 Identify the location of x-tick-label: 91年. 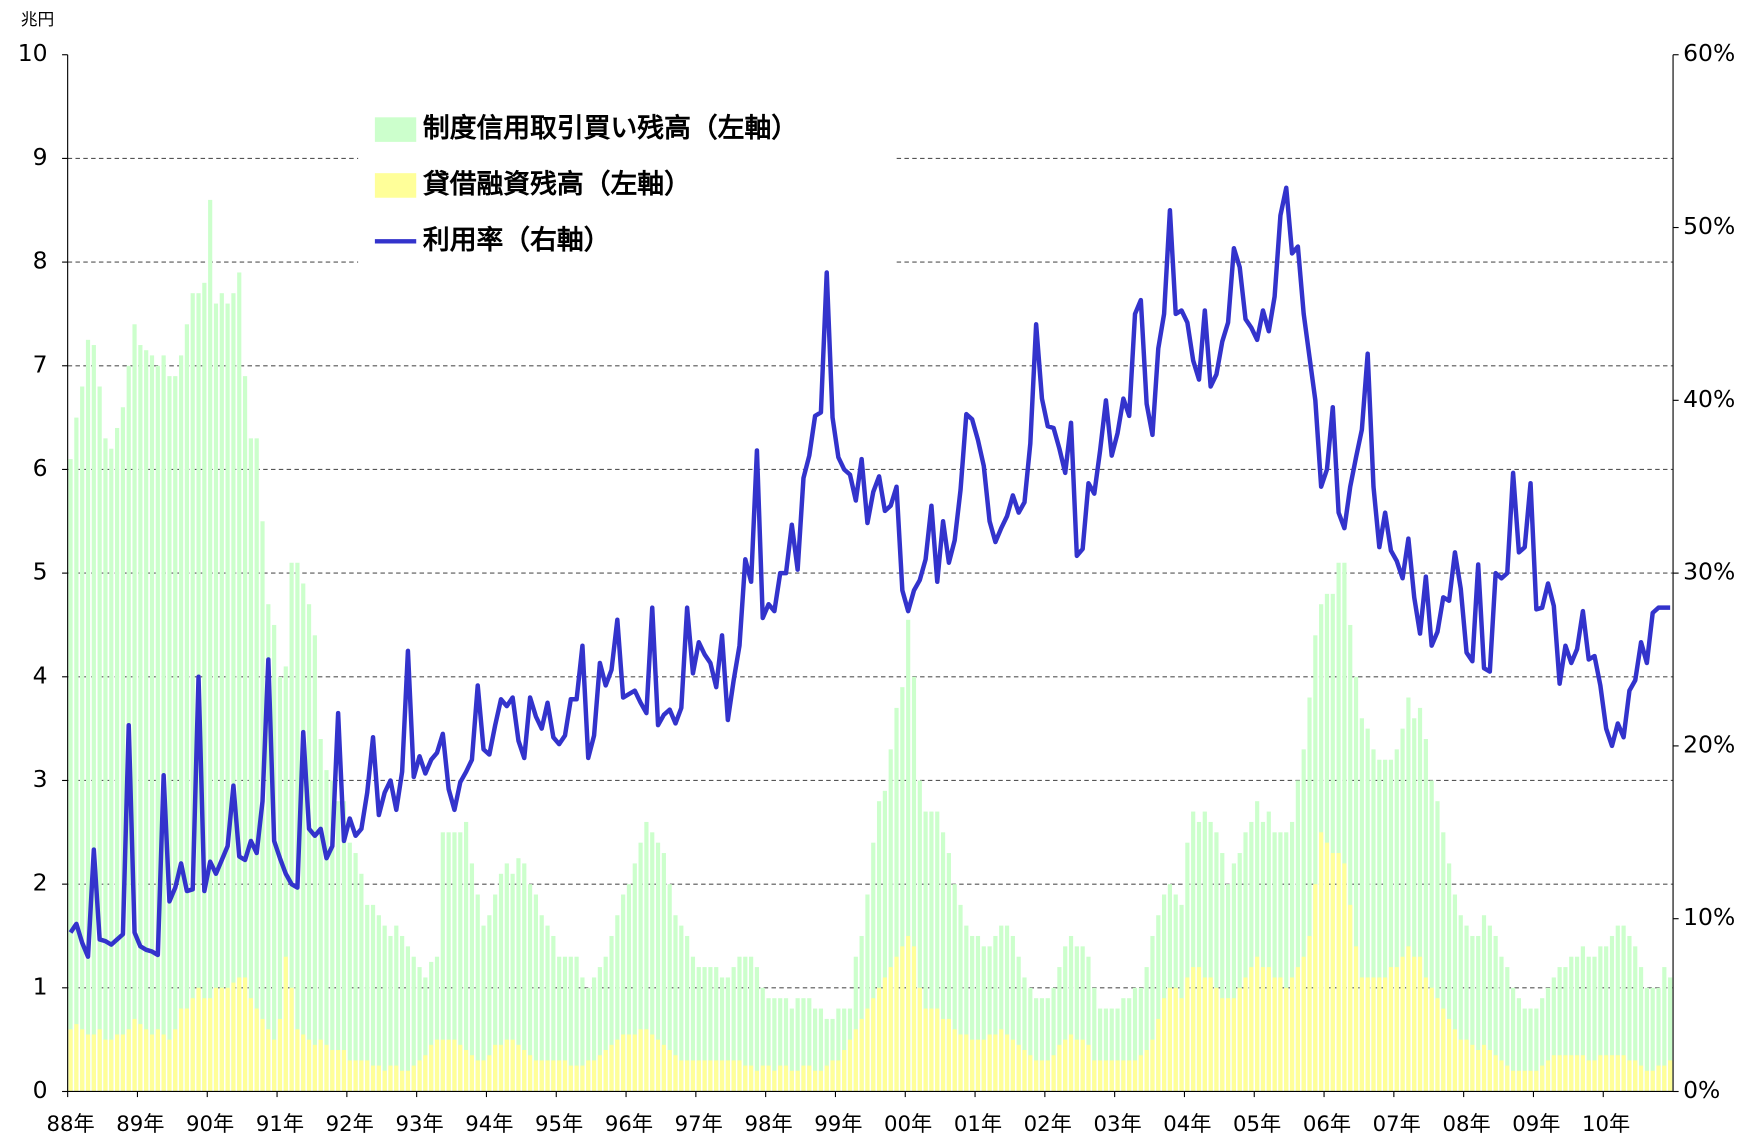
(280, 1124).